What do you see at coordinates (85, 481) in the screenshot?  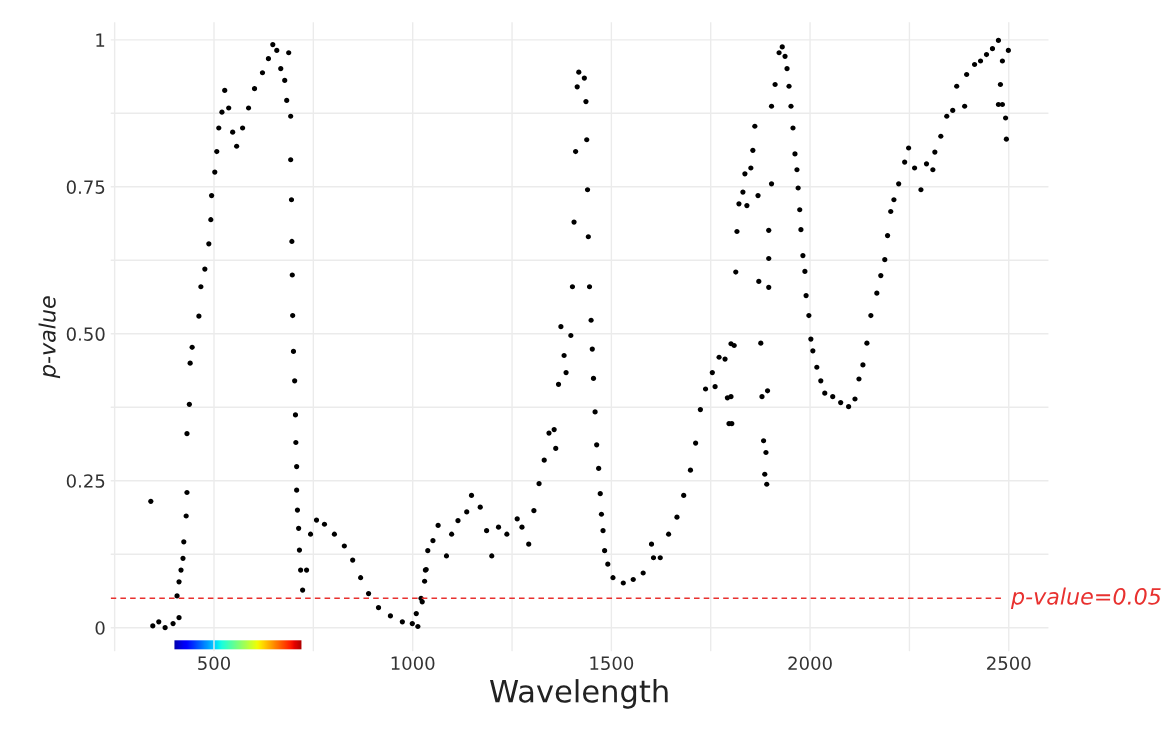 I see `y-tick-label: 0.25` at bounding box center [85, 481].